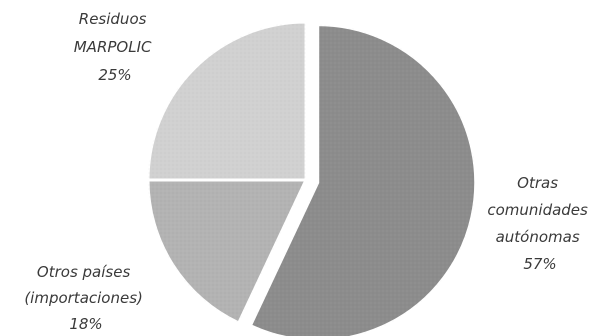  I want to click on slice-label-otras-comunidades: Otras comunidades autónomas 57%, so click(539, 223).